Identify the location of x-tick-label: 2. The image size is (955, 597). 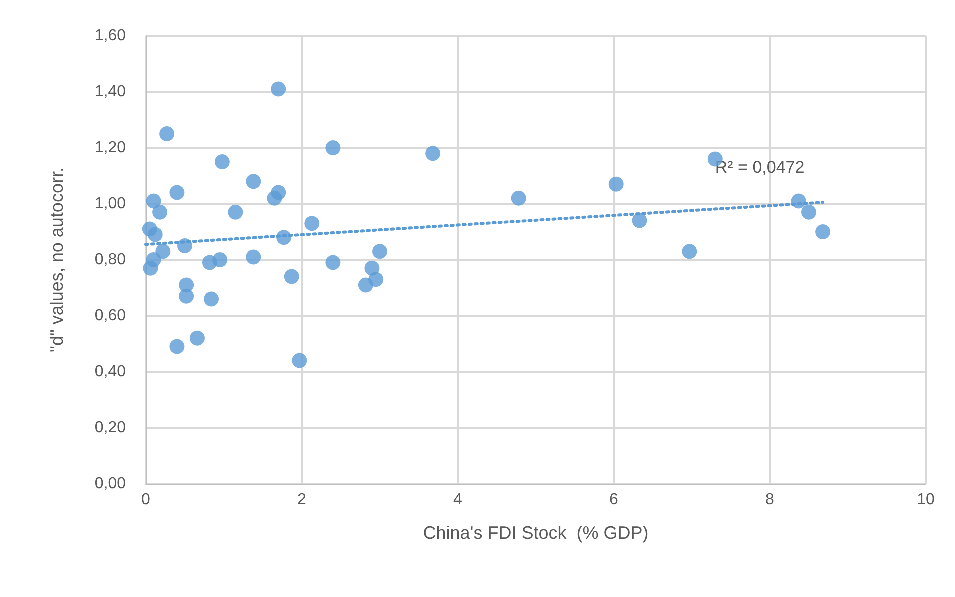
(302, 500).